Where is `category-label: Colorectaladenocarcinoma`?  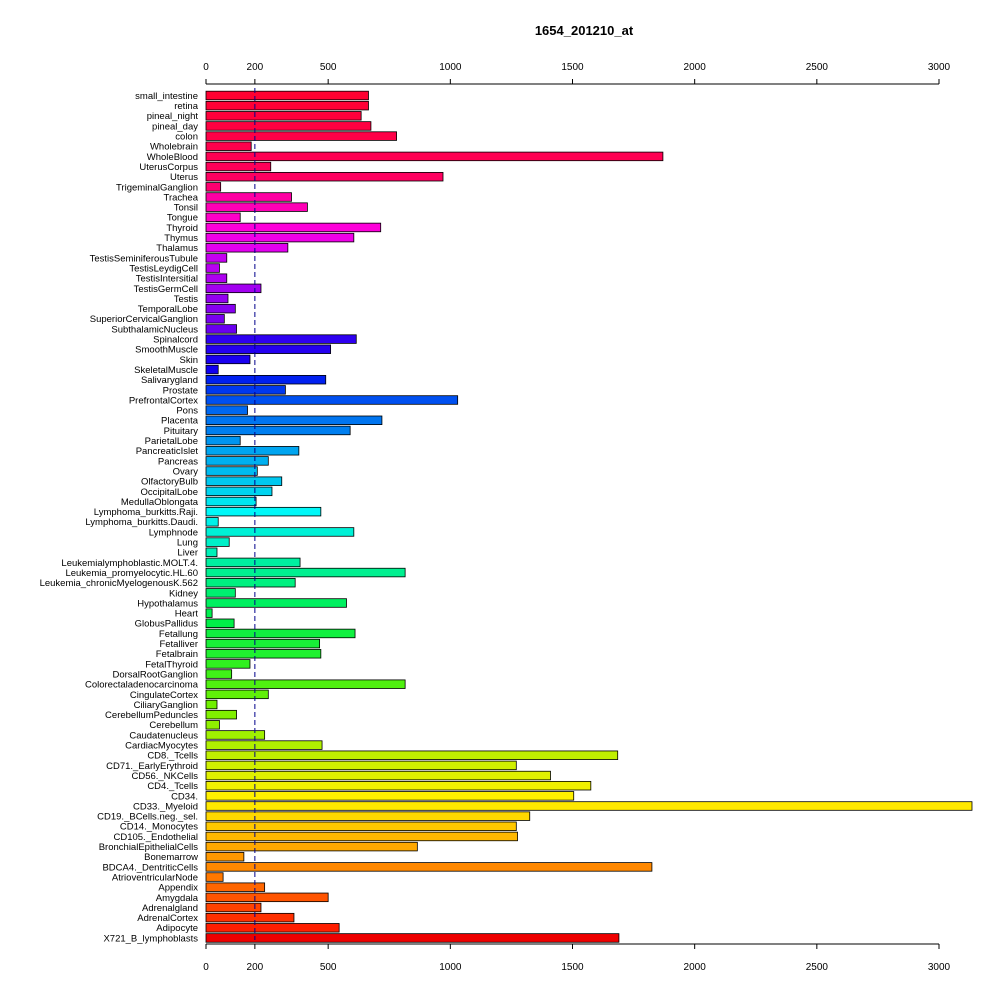
category-label: Colorectaladenocarcinoma is located at coordinates (142, 685).